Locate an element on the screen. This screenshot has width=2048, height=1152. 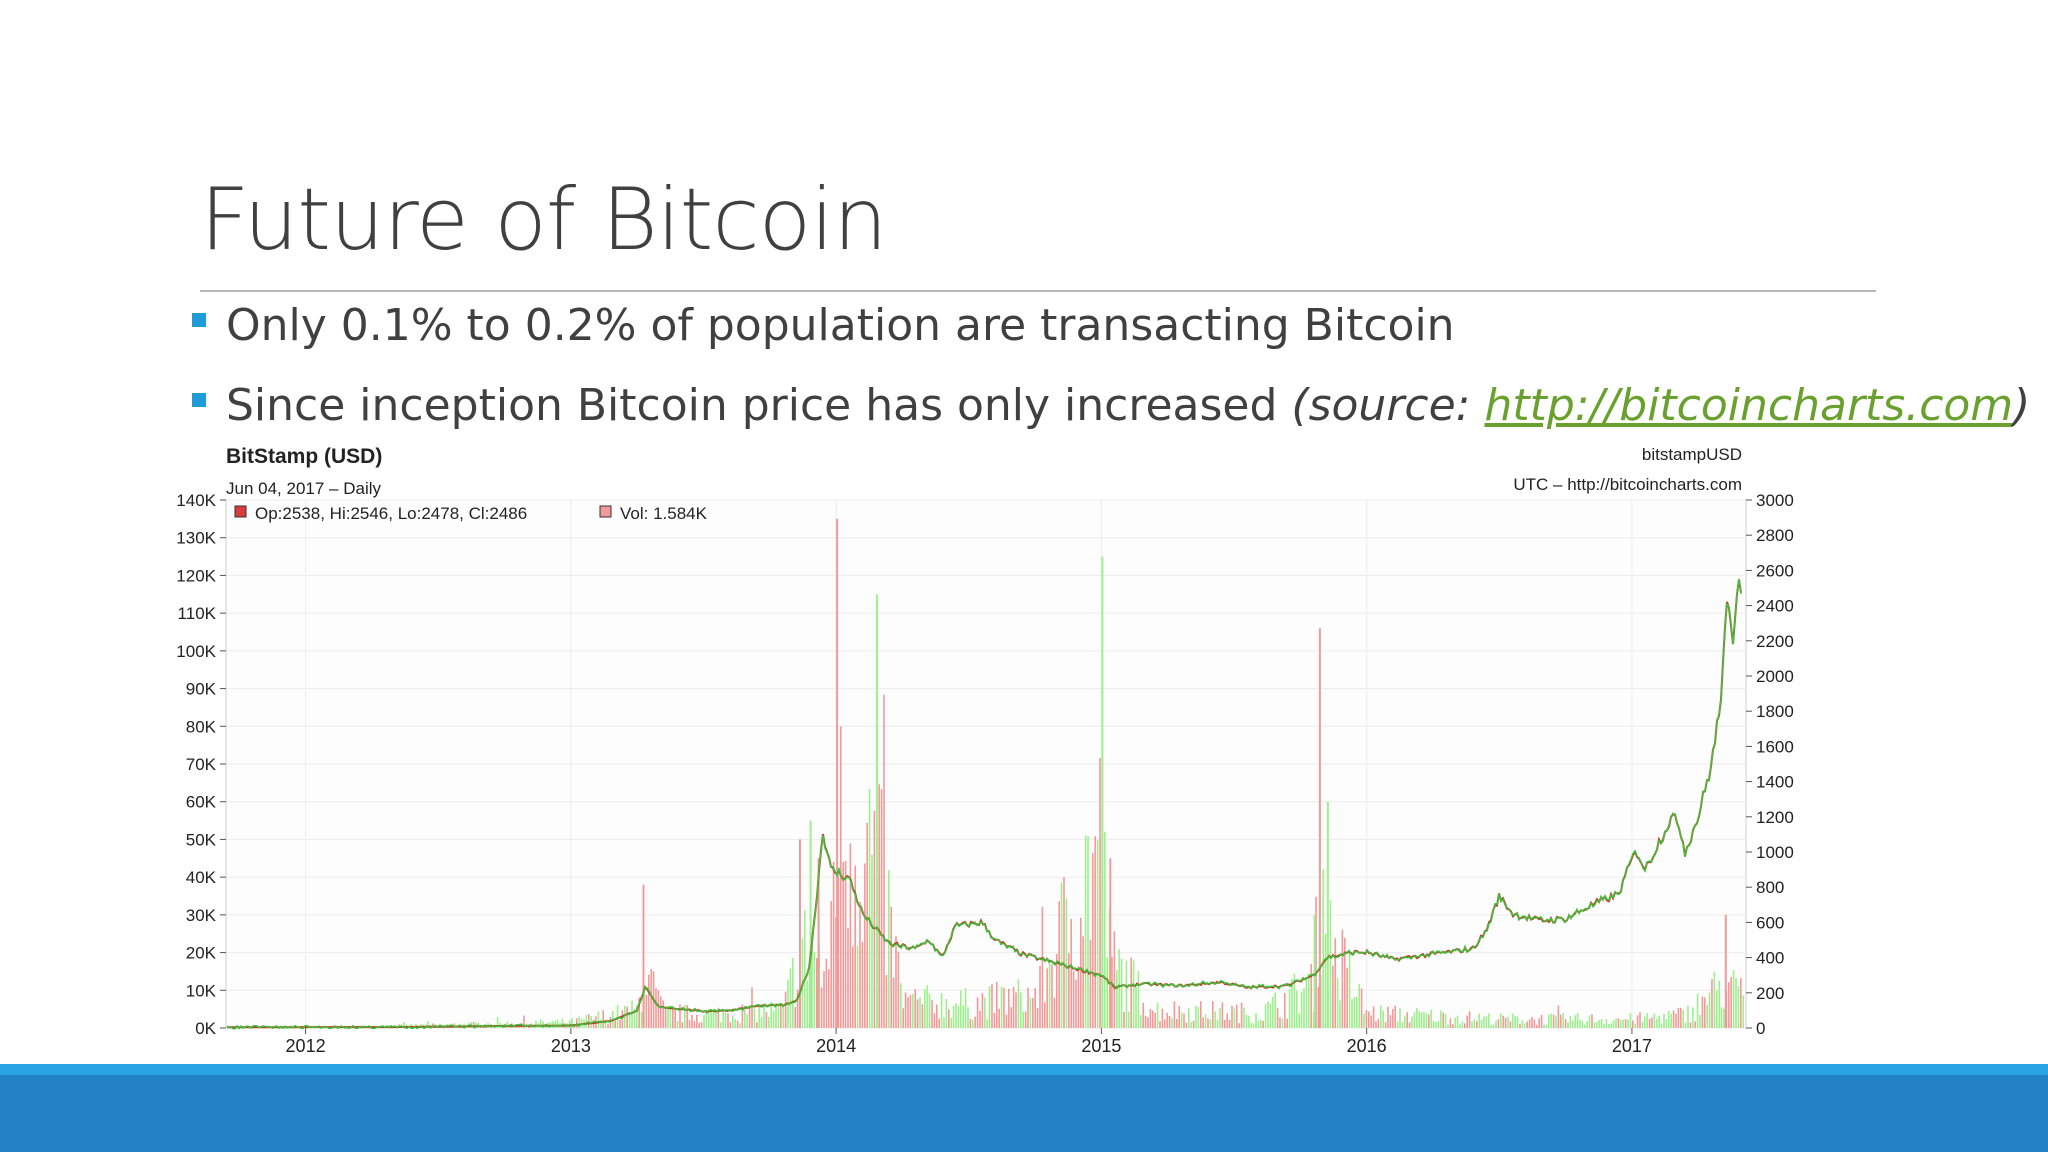
right-tick-label: 0 is located at coordinates (1760, 1028).